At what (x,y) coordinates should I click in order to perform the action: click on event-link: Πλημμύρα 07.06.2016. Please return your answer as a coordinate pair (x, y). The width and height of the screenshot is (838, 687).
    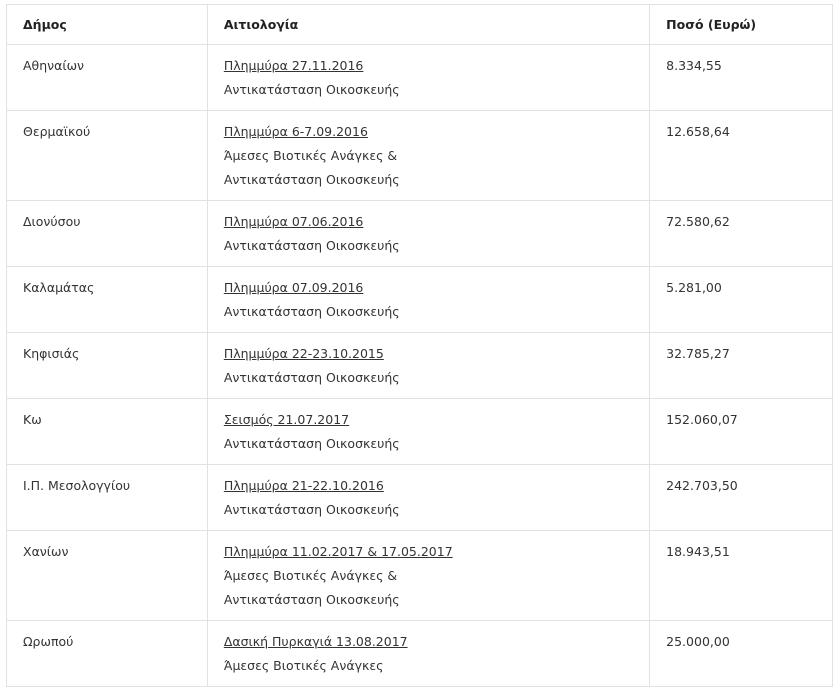
    Looking at the image, I should click on (293, 221).